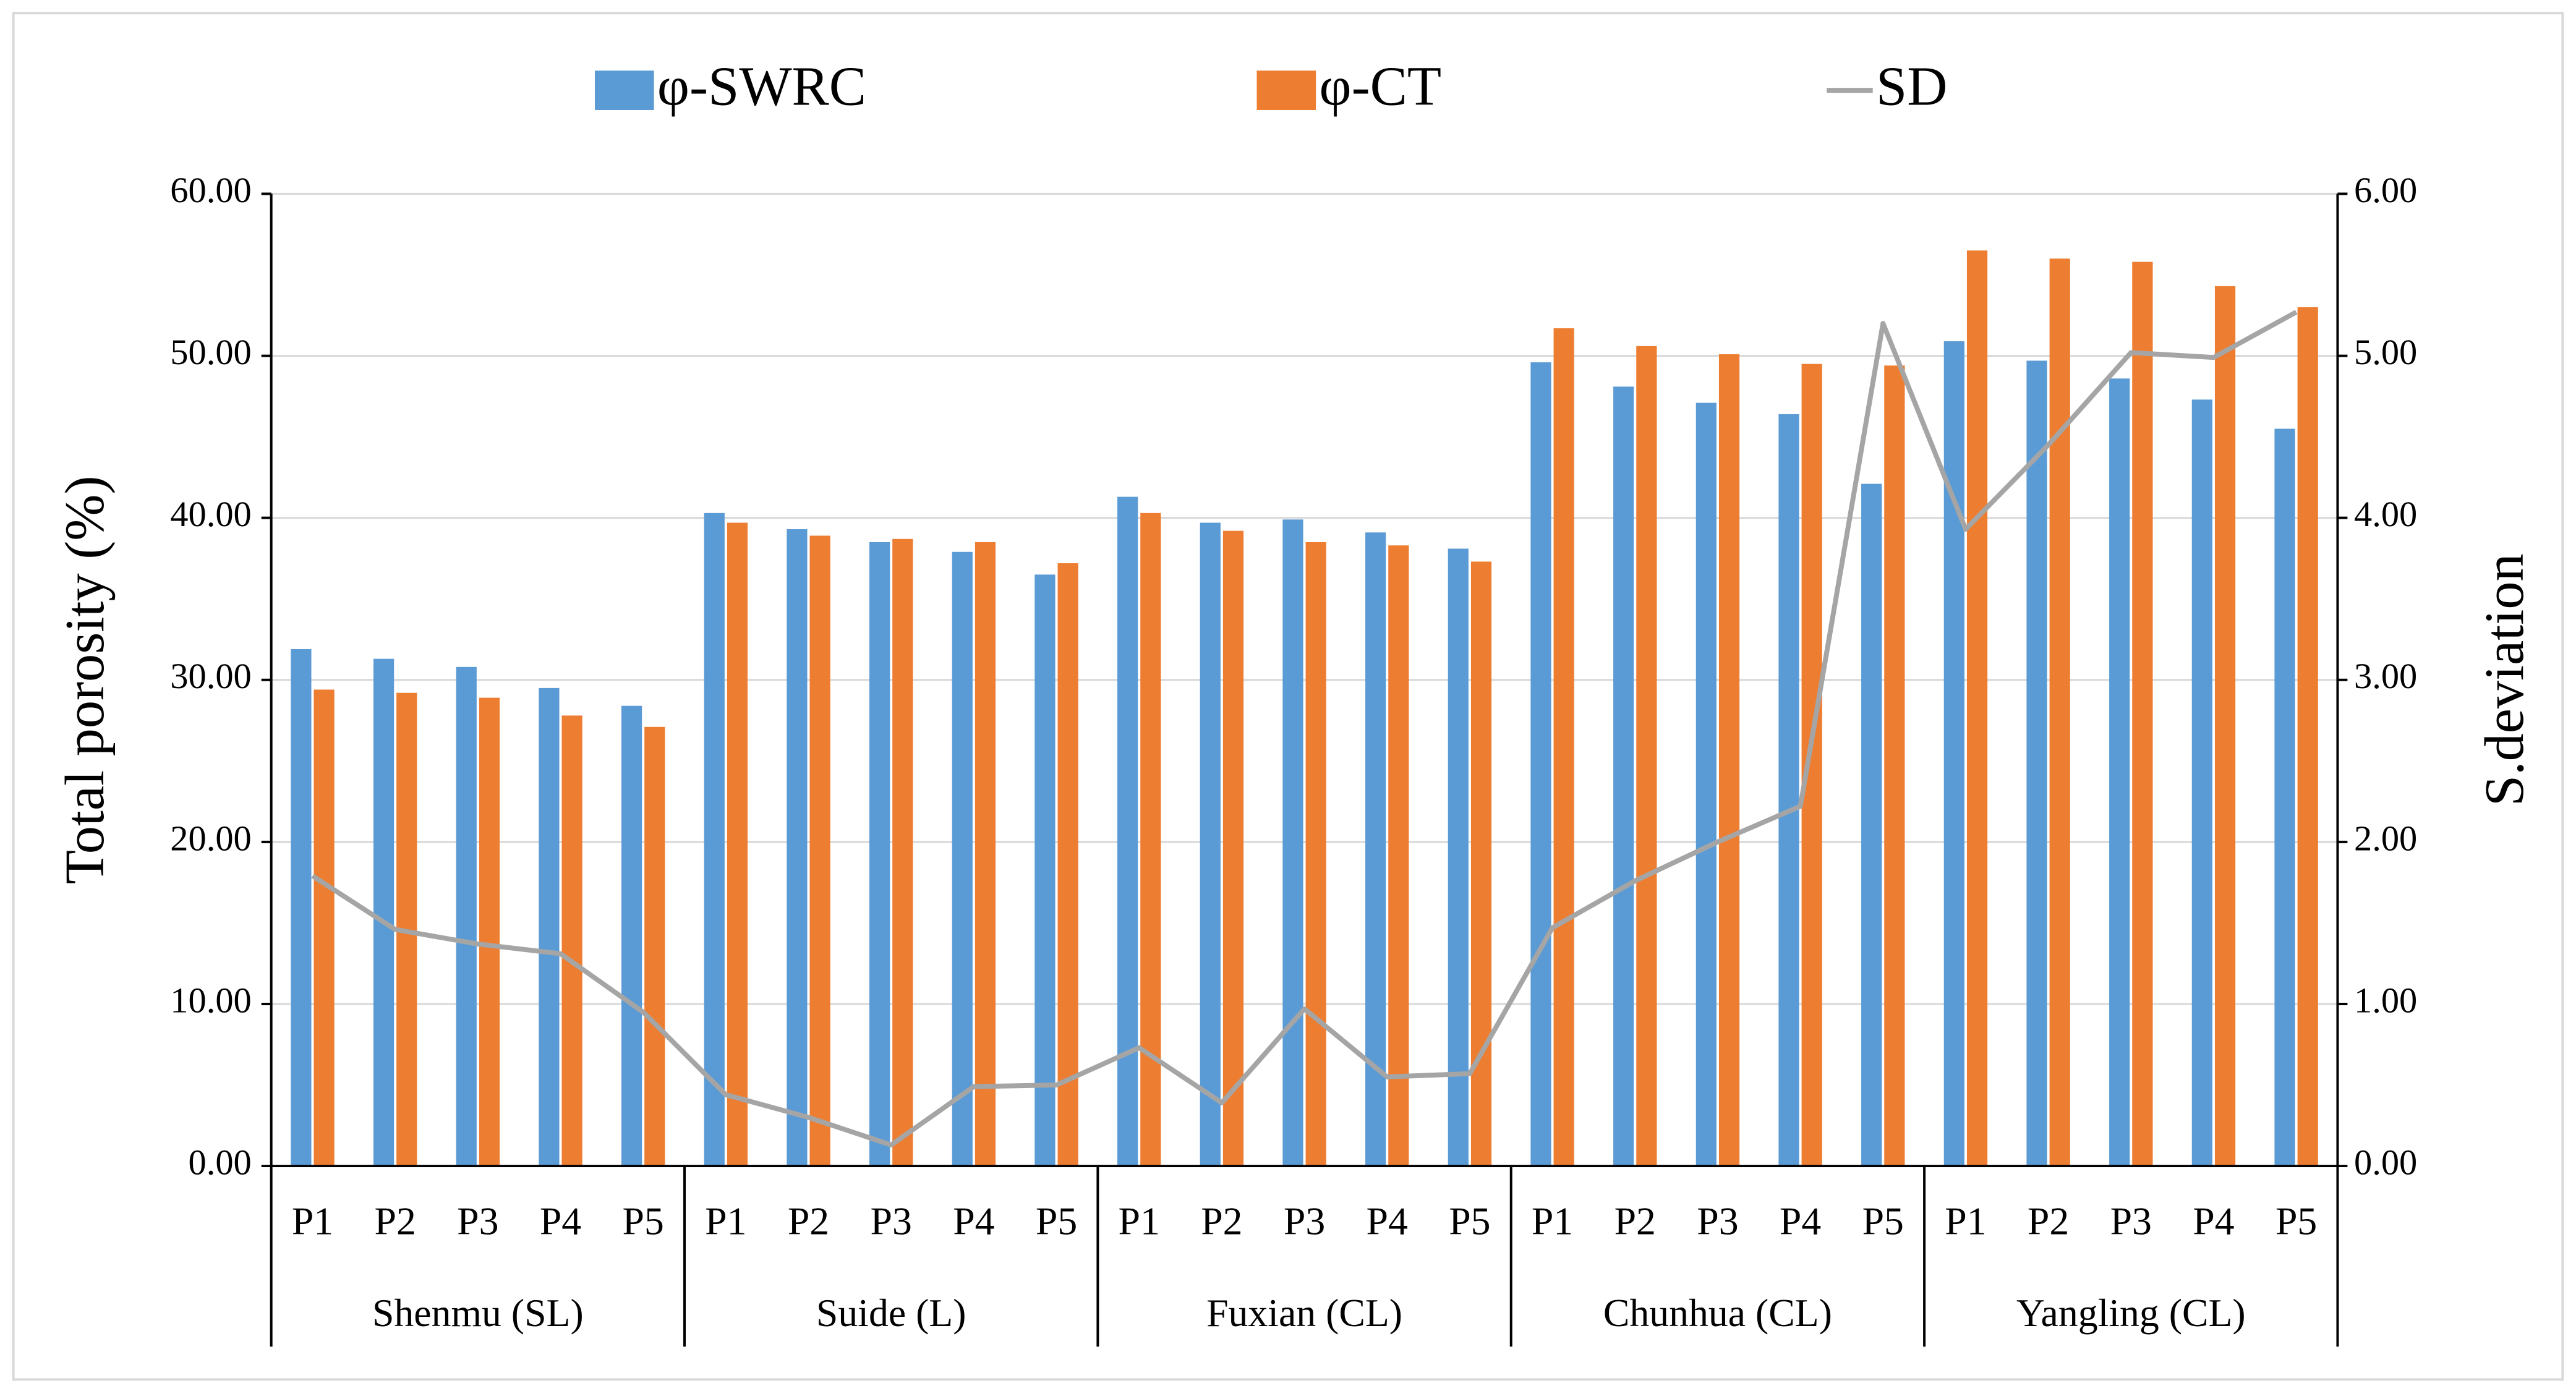 Image resolution: width=2576 pixels, height=1391 pixels. What do you see at coordinates (210, 1000) in the screenshot?
I see `y-tick-label: 10.00` at bounding box center [210, 1000].